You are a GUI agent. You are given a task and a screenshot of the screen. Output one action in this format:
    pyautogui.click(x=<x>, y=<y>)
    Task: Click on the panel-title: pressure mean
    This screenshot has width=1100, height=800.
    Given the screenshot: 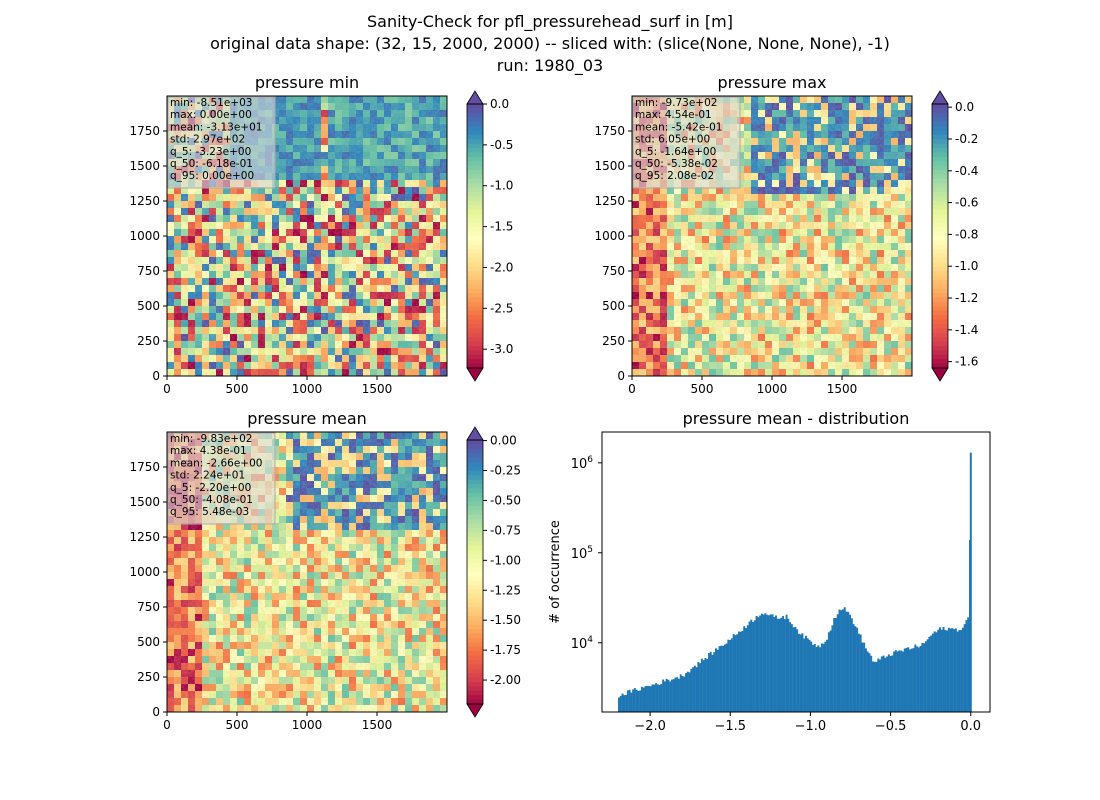 What is the action you would take?
    pyautogui.click(x=307, y=418)
    